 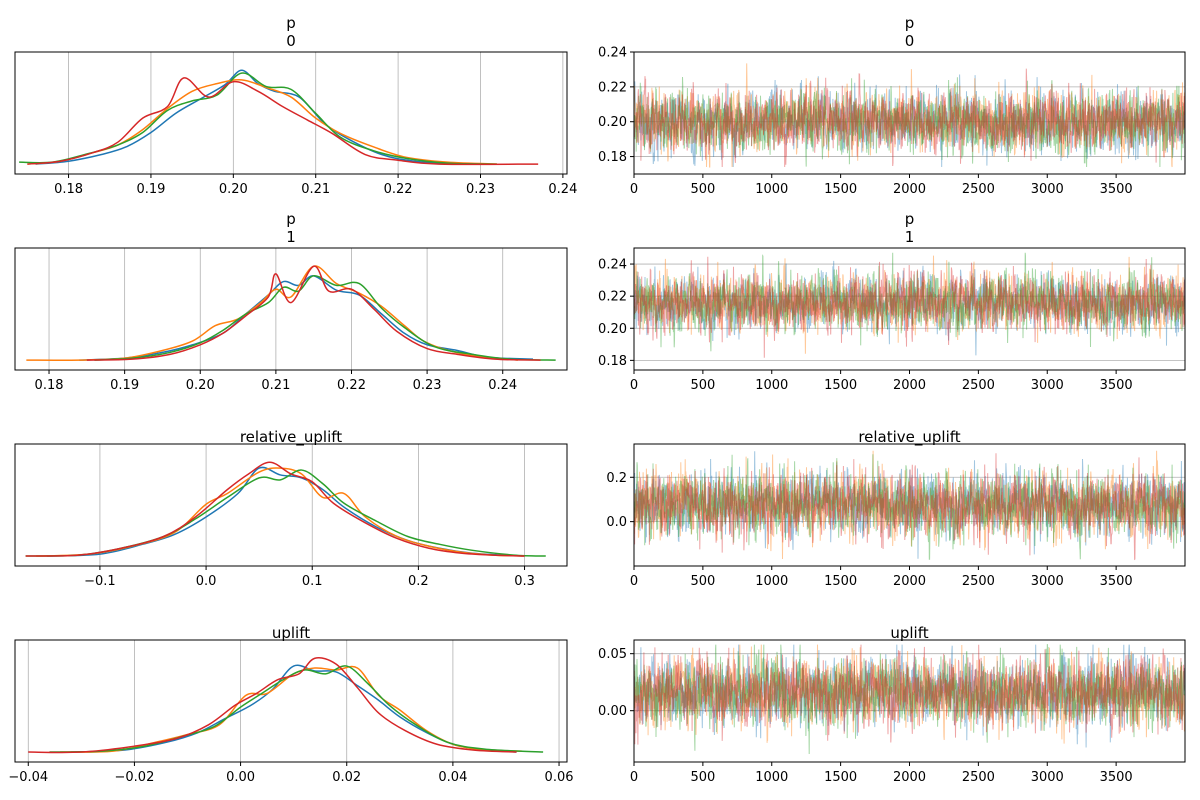 I want to click on x-tick-label: 0.04, so click(x=452, y=777).